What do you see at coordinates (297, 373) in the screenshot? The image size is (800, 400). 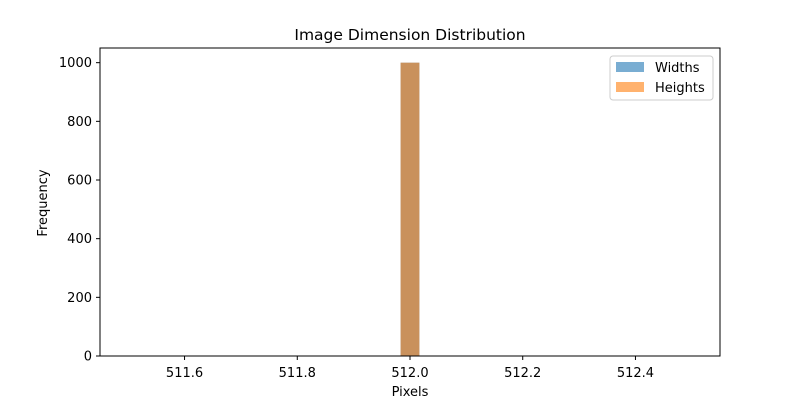 I see `x-tick-label: 511.8` at bounding box center [297, 373].